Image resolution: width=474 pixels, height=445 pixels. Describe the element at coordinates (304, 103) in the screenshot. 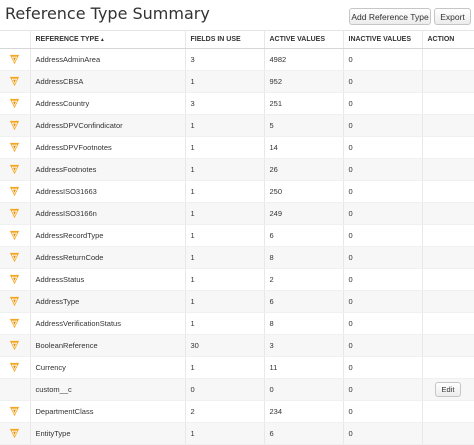

I see `active-values-cell: 251` at that location.